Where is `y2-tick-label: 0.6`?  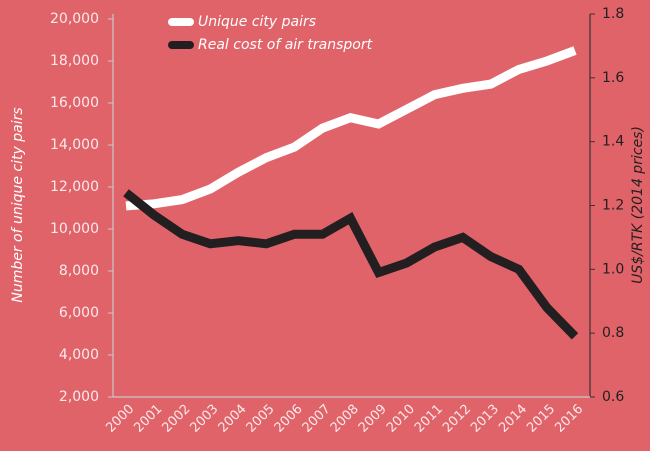 y2-tick-label: 0.6 is located at coordinates (613, 397).